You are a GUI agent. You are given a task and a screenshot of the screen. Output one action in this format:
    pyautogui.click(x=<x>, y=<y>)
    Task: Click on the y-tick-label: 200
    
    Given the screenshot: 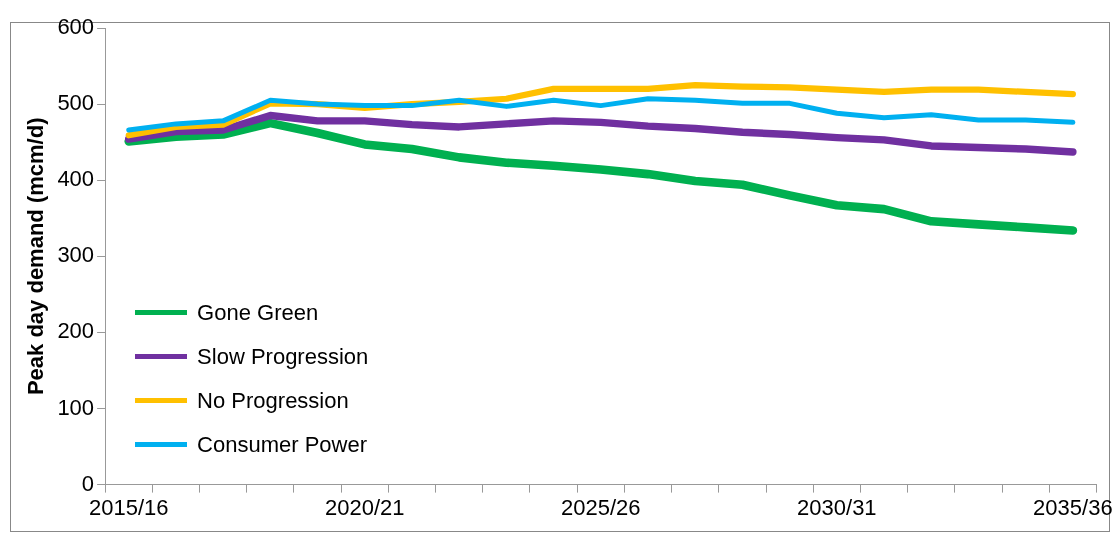 What is the action you would take?
    pyautogui.click(x=76, y=331)
    